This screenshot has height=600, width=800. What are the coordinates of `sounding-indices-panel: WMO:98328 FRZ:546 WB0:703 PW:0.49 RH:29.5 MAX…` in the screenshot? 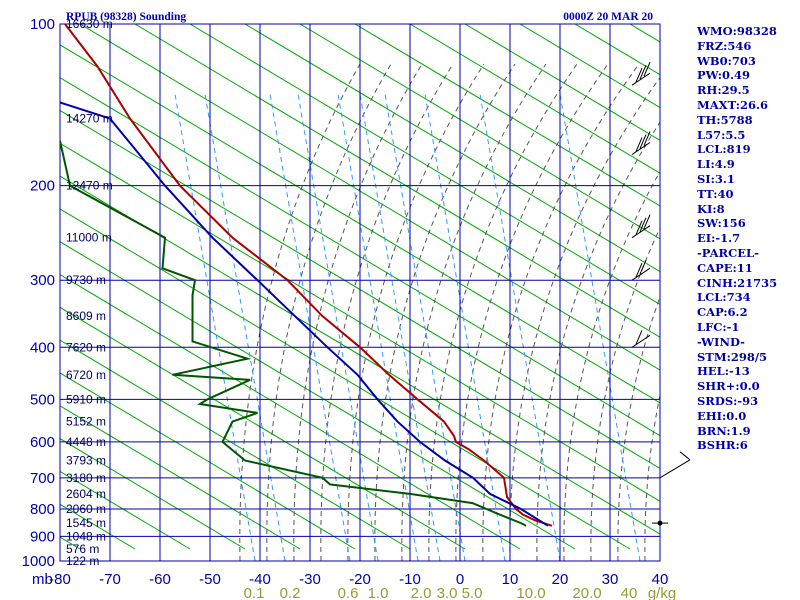 It's located at (748, 238).